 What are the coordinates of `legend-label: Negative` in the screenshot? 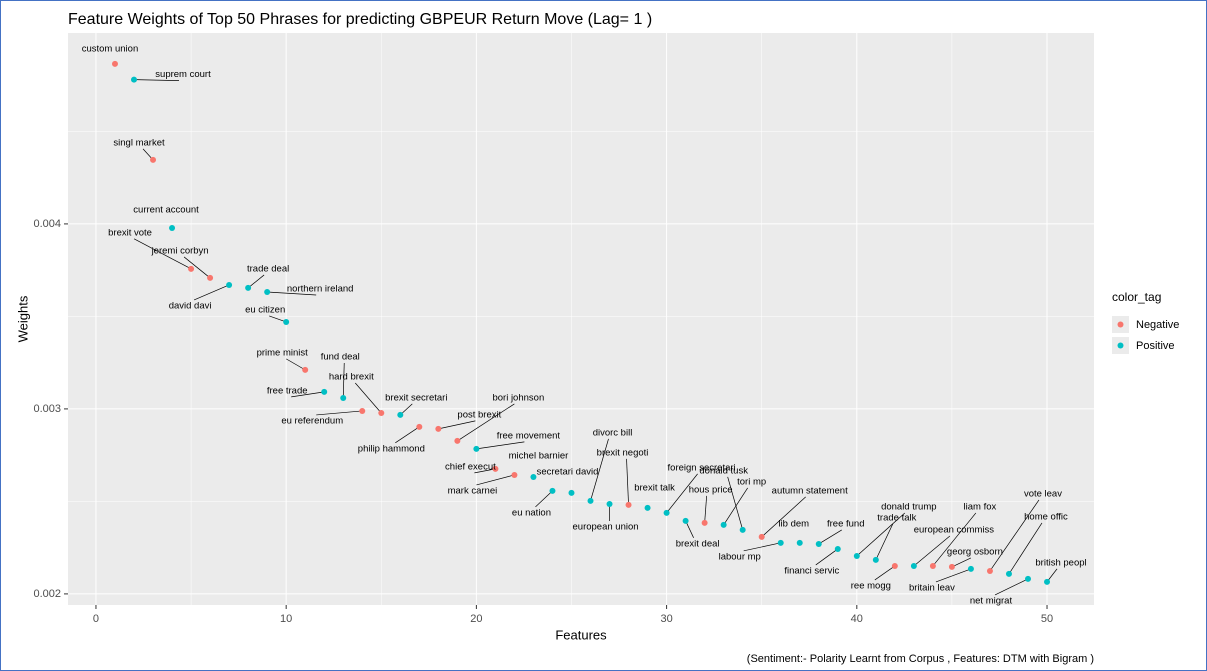 It's located at (1157, 325).